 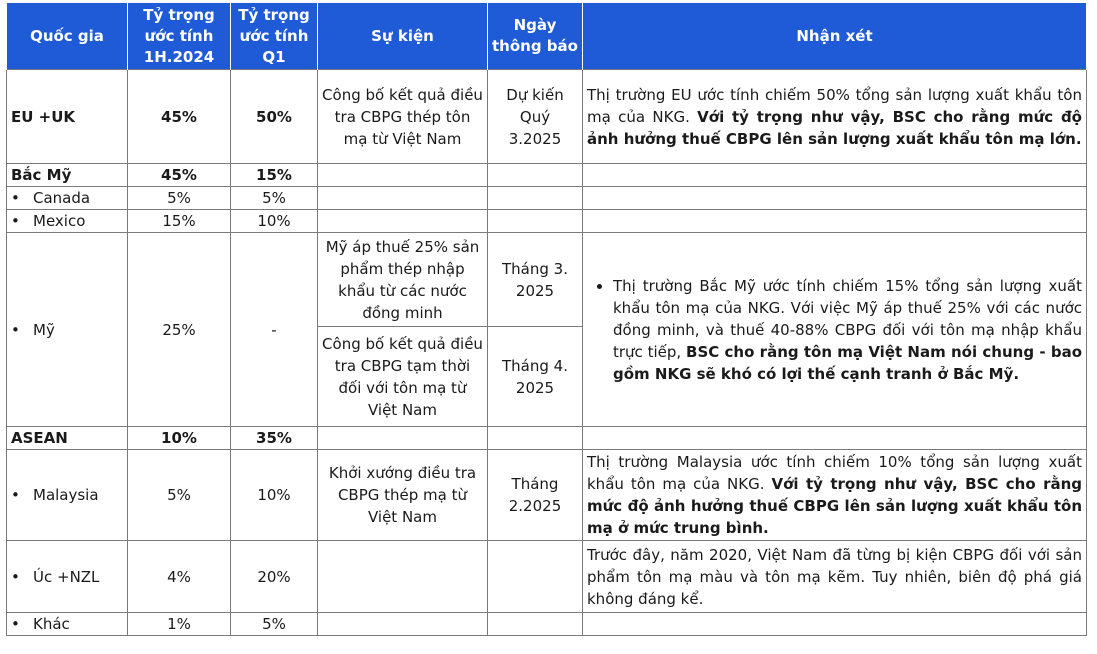 What do you see at coordinates (179, 624) in the screenshot?
I see `share-1h-cell: 1%` at bounding box center [179, 624].